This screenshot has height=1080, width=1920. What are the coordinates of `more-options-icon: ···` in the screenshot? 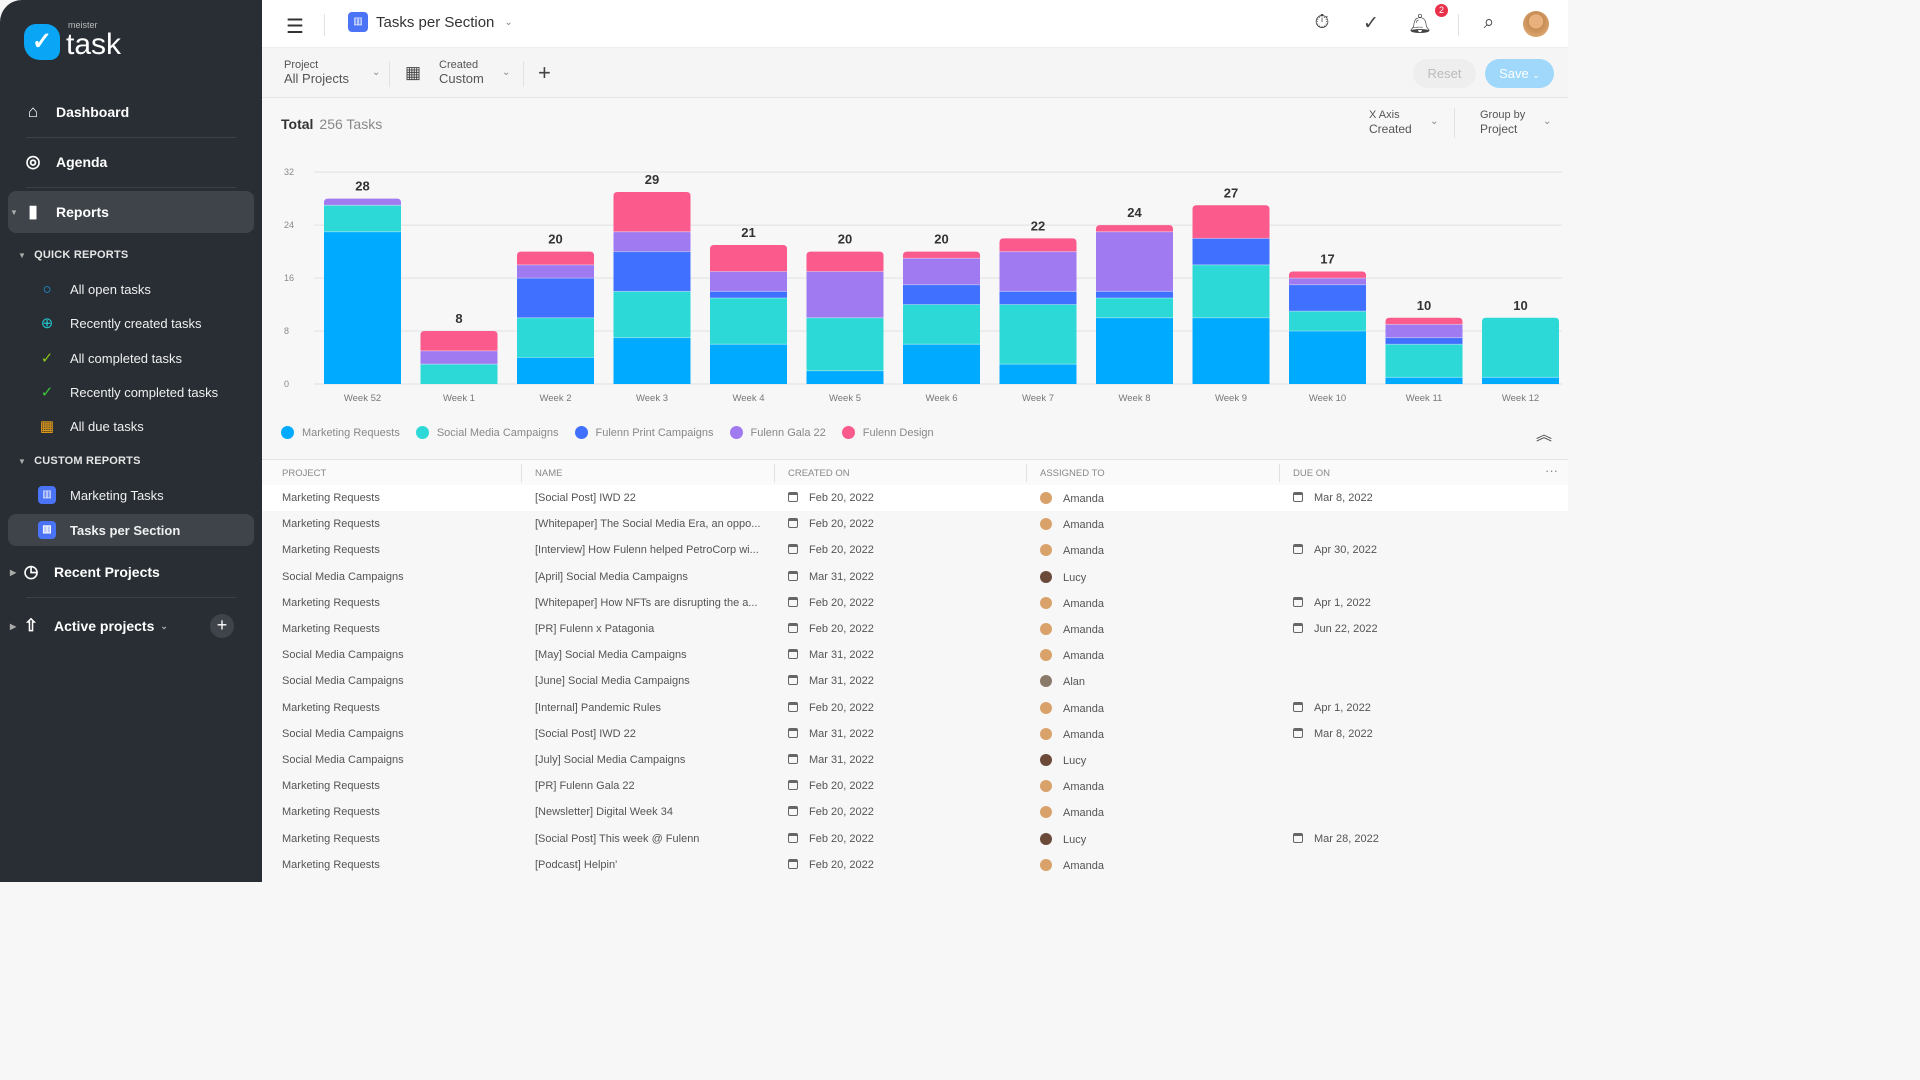 It's located at (1551, 470).